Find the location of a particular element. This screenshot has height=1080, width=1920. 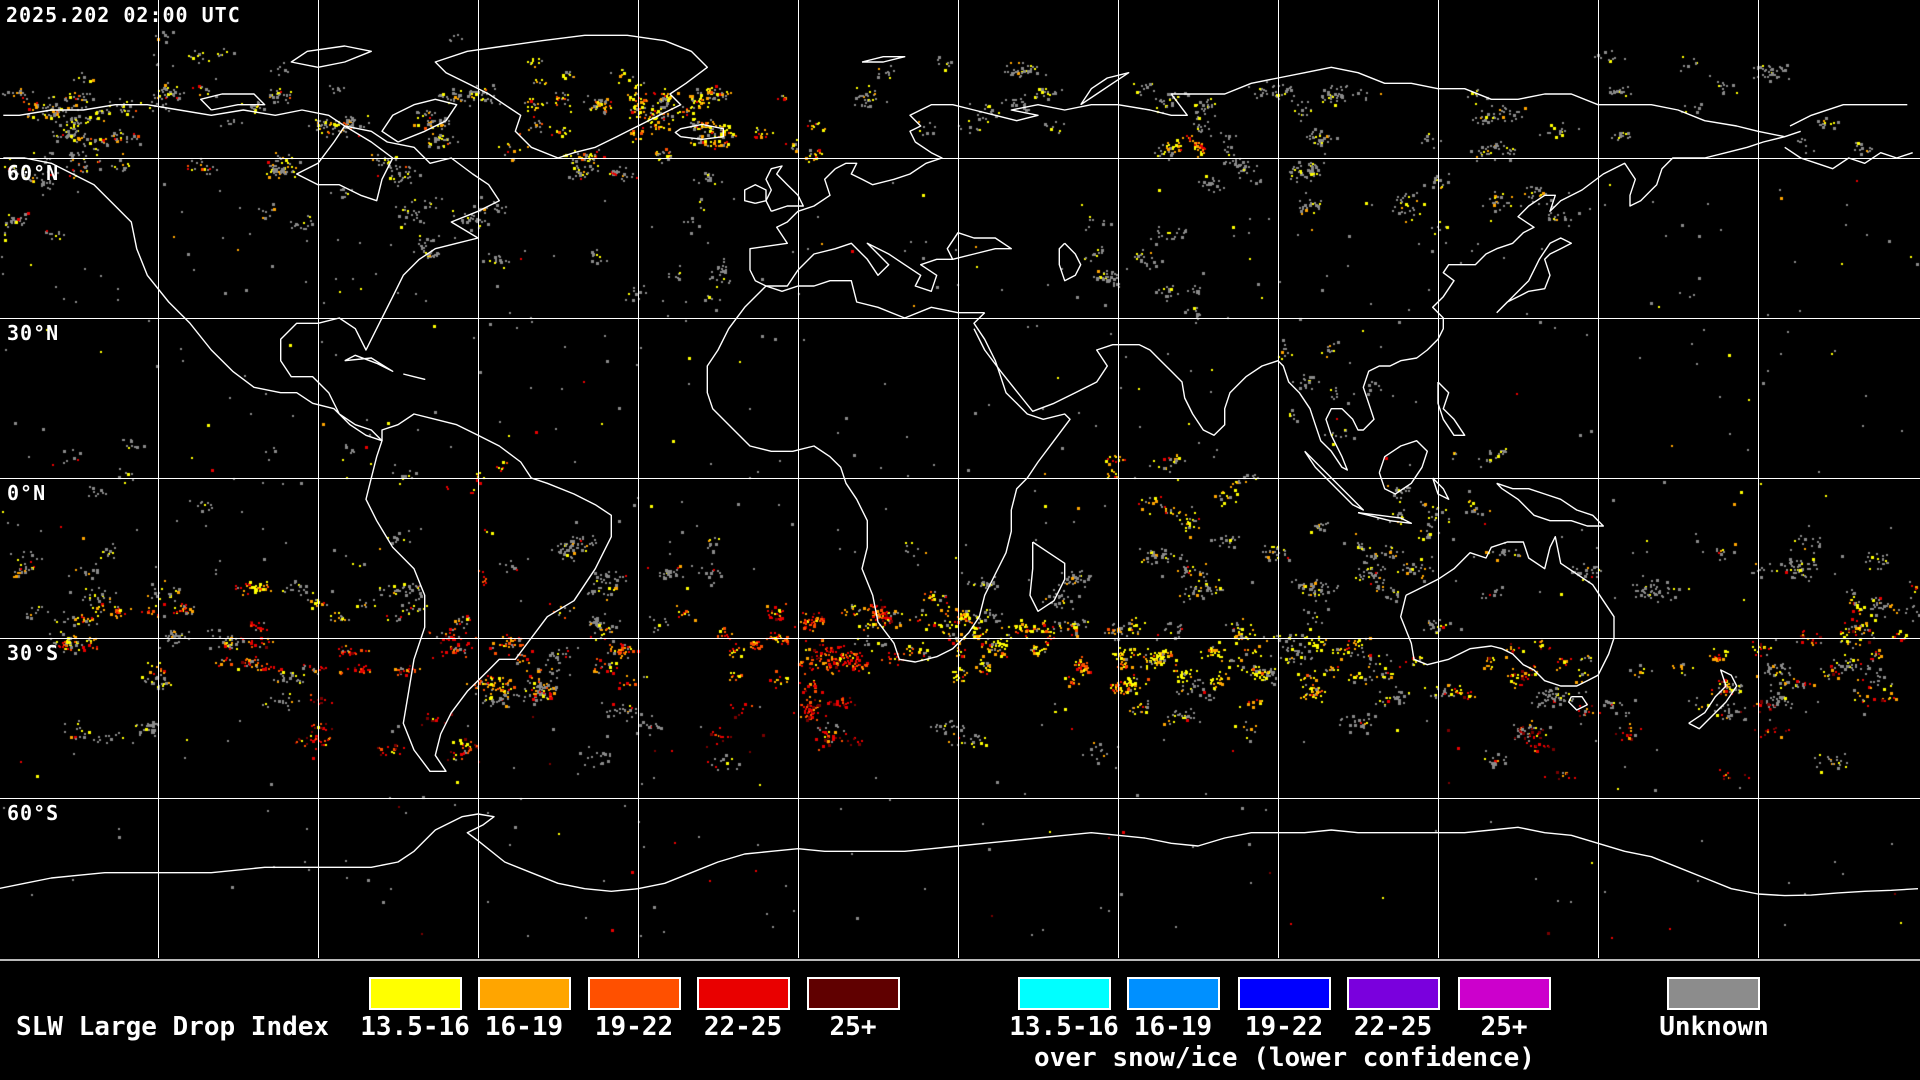

snow-label-22-25: 22-25 is located at coordinates (1393, 1027).